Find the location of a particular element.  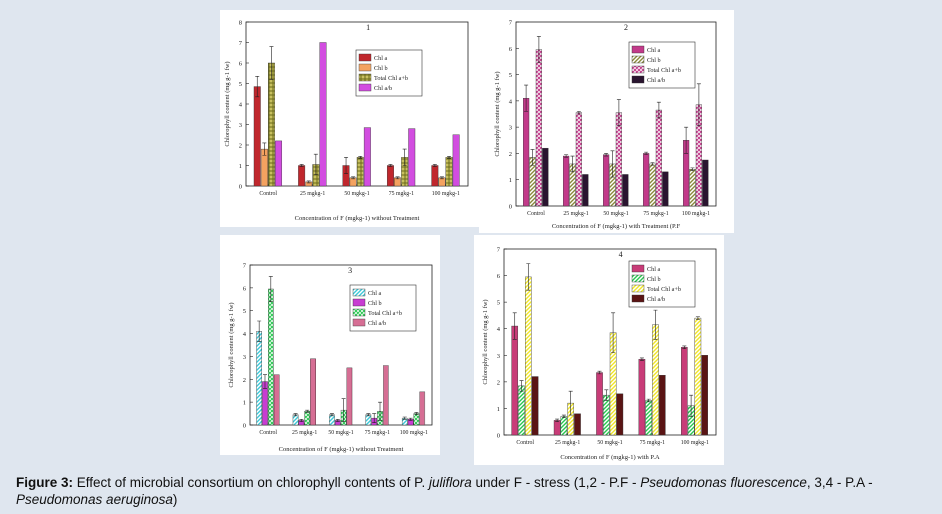

x-axis-label: Concentration of F (mgkg-1) with P.A is located at coordinates (610, 457).